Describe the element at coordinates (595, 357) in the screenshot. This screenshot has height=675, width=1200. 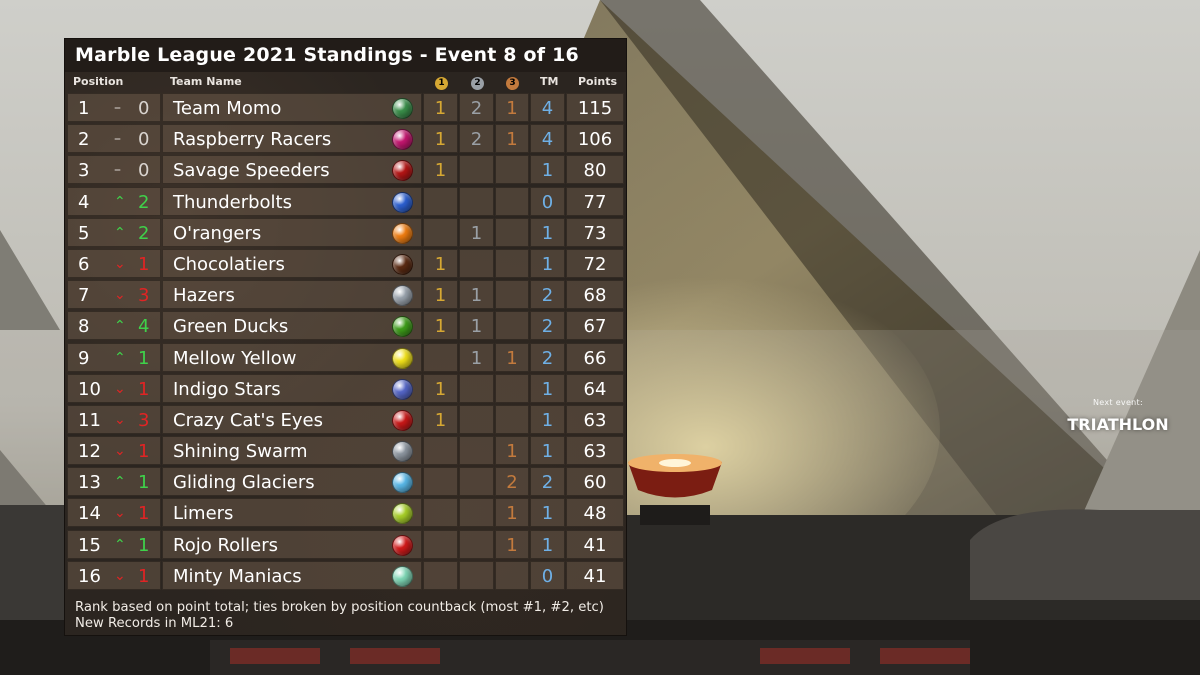
I see `points-cell: 66` at that location.